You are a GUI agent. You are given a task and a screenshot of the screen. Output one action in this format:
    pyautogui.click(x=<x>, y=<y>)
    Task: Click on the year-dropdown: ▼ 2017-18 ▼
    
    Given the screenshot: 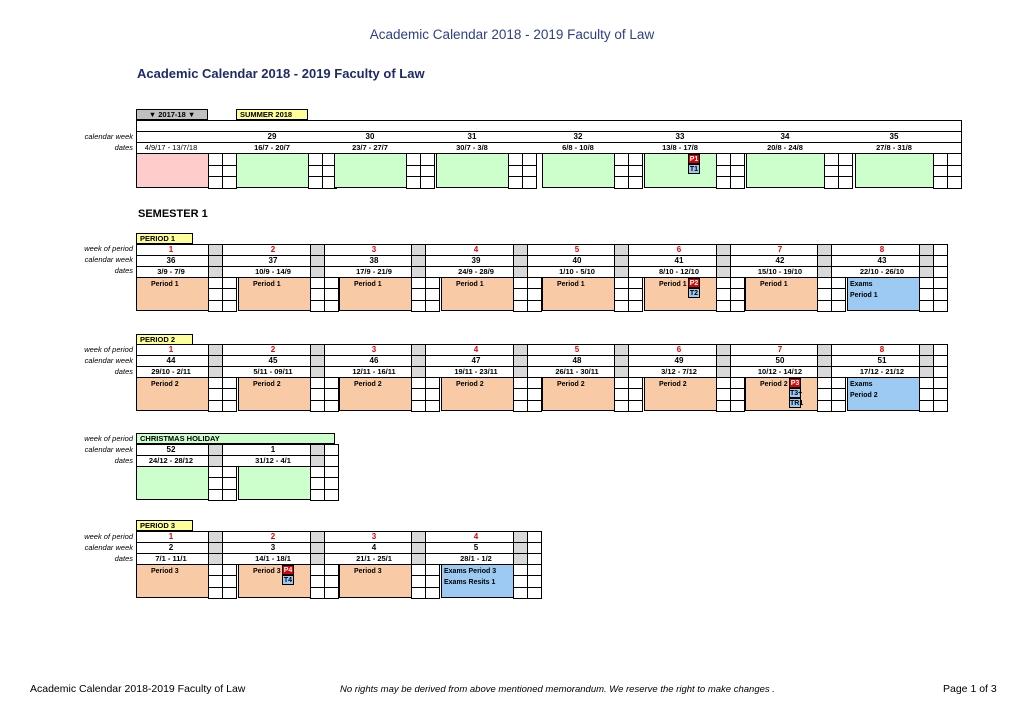 What is the action you would take?
    pyautogui.click(x=172, y=114)
    